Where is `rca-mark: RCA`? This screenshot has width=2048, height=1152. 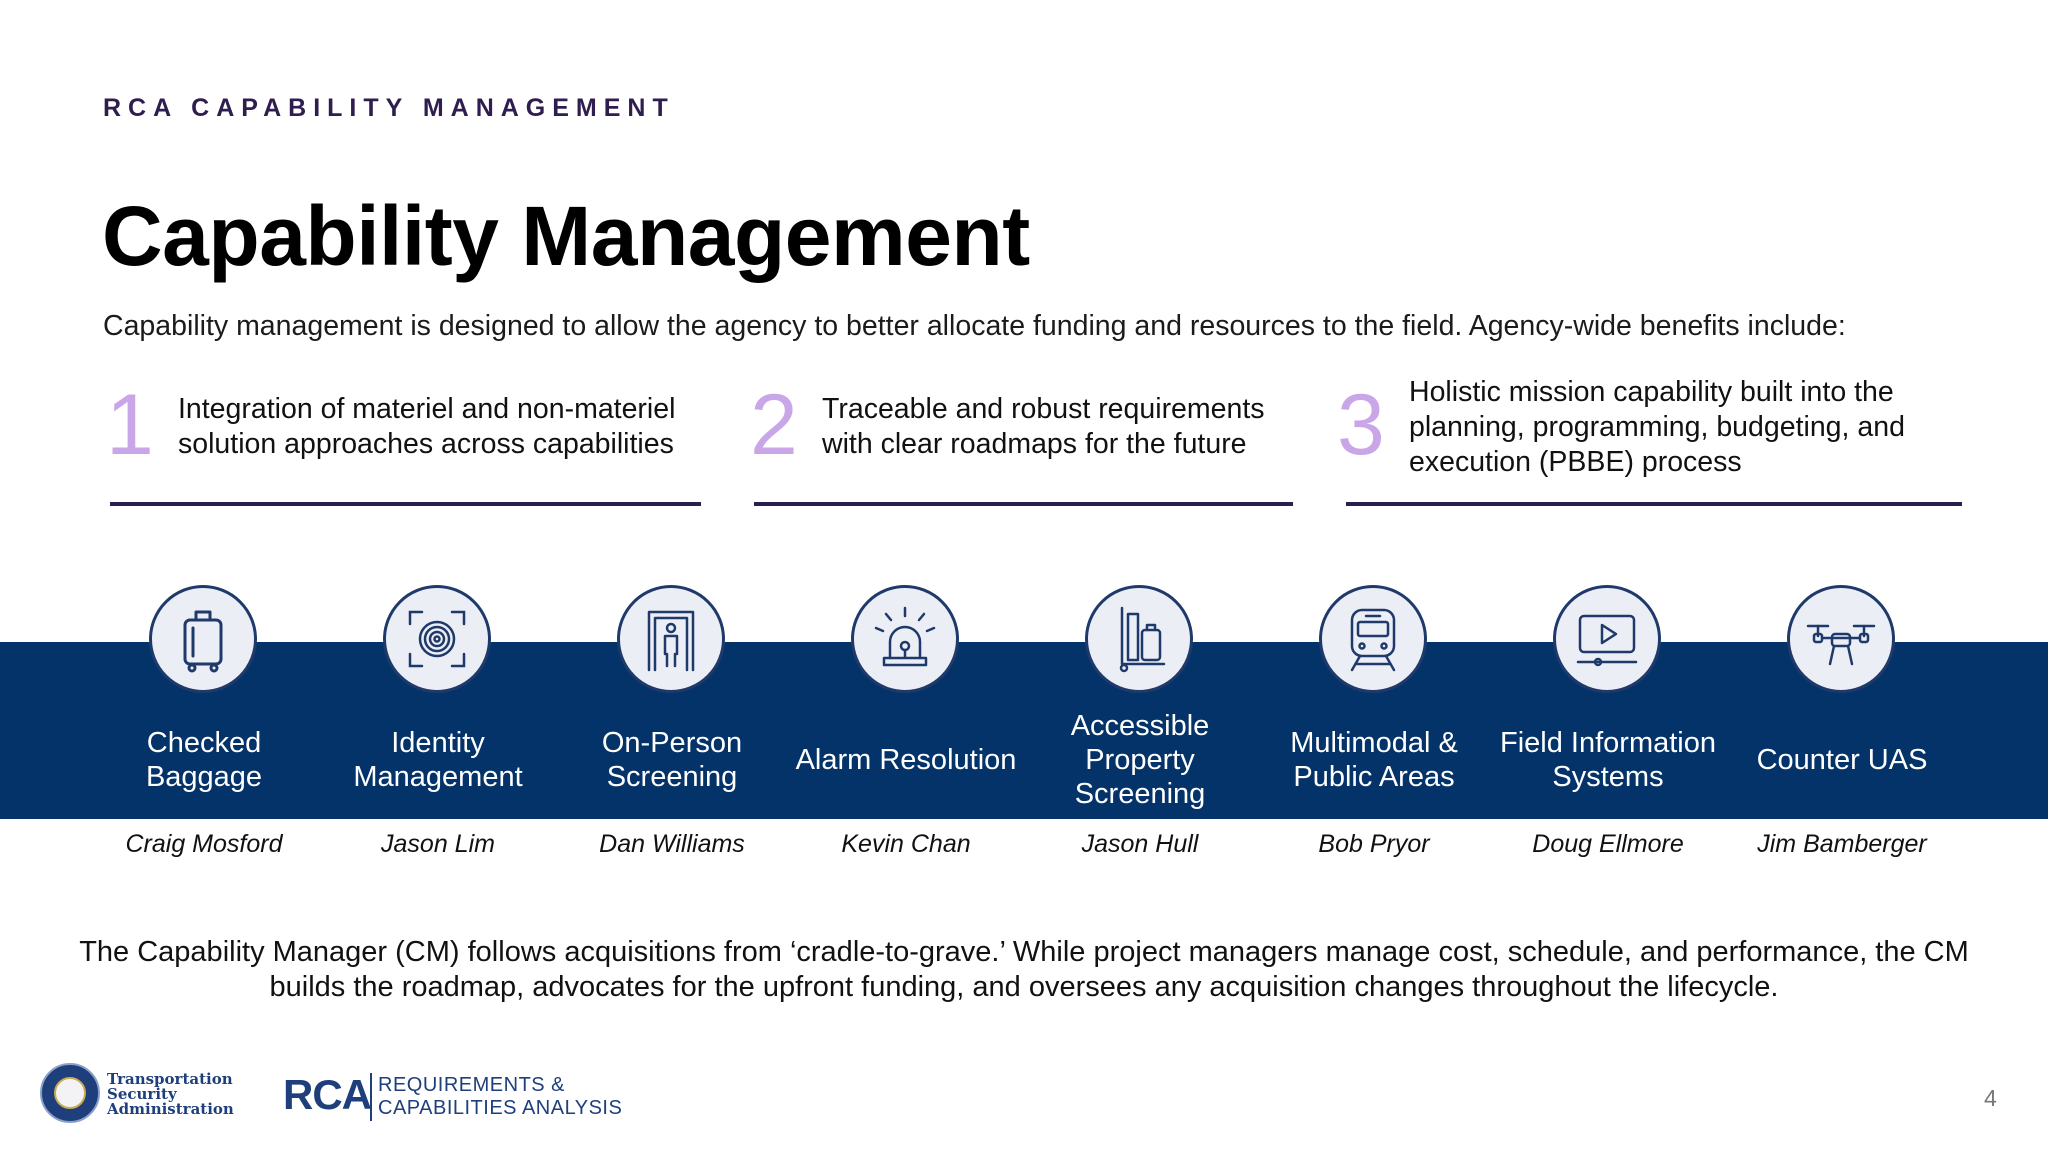 rca-mark: RCA is located at coordinates (327, 1094).